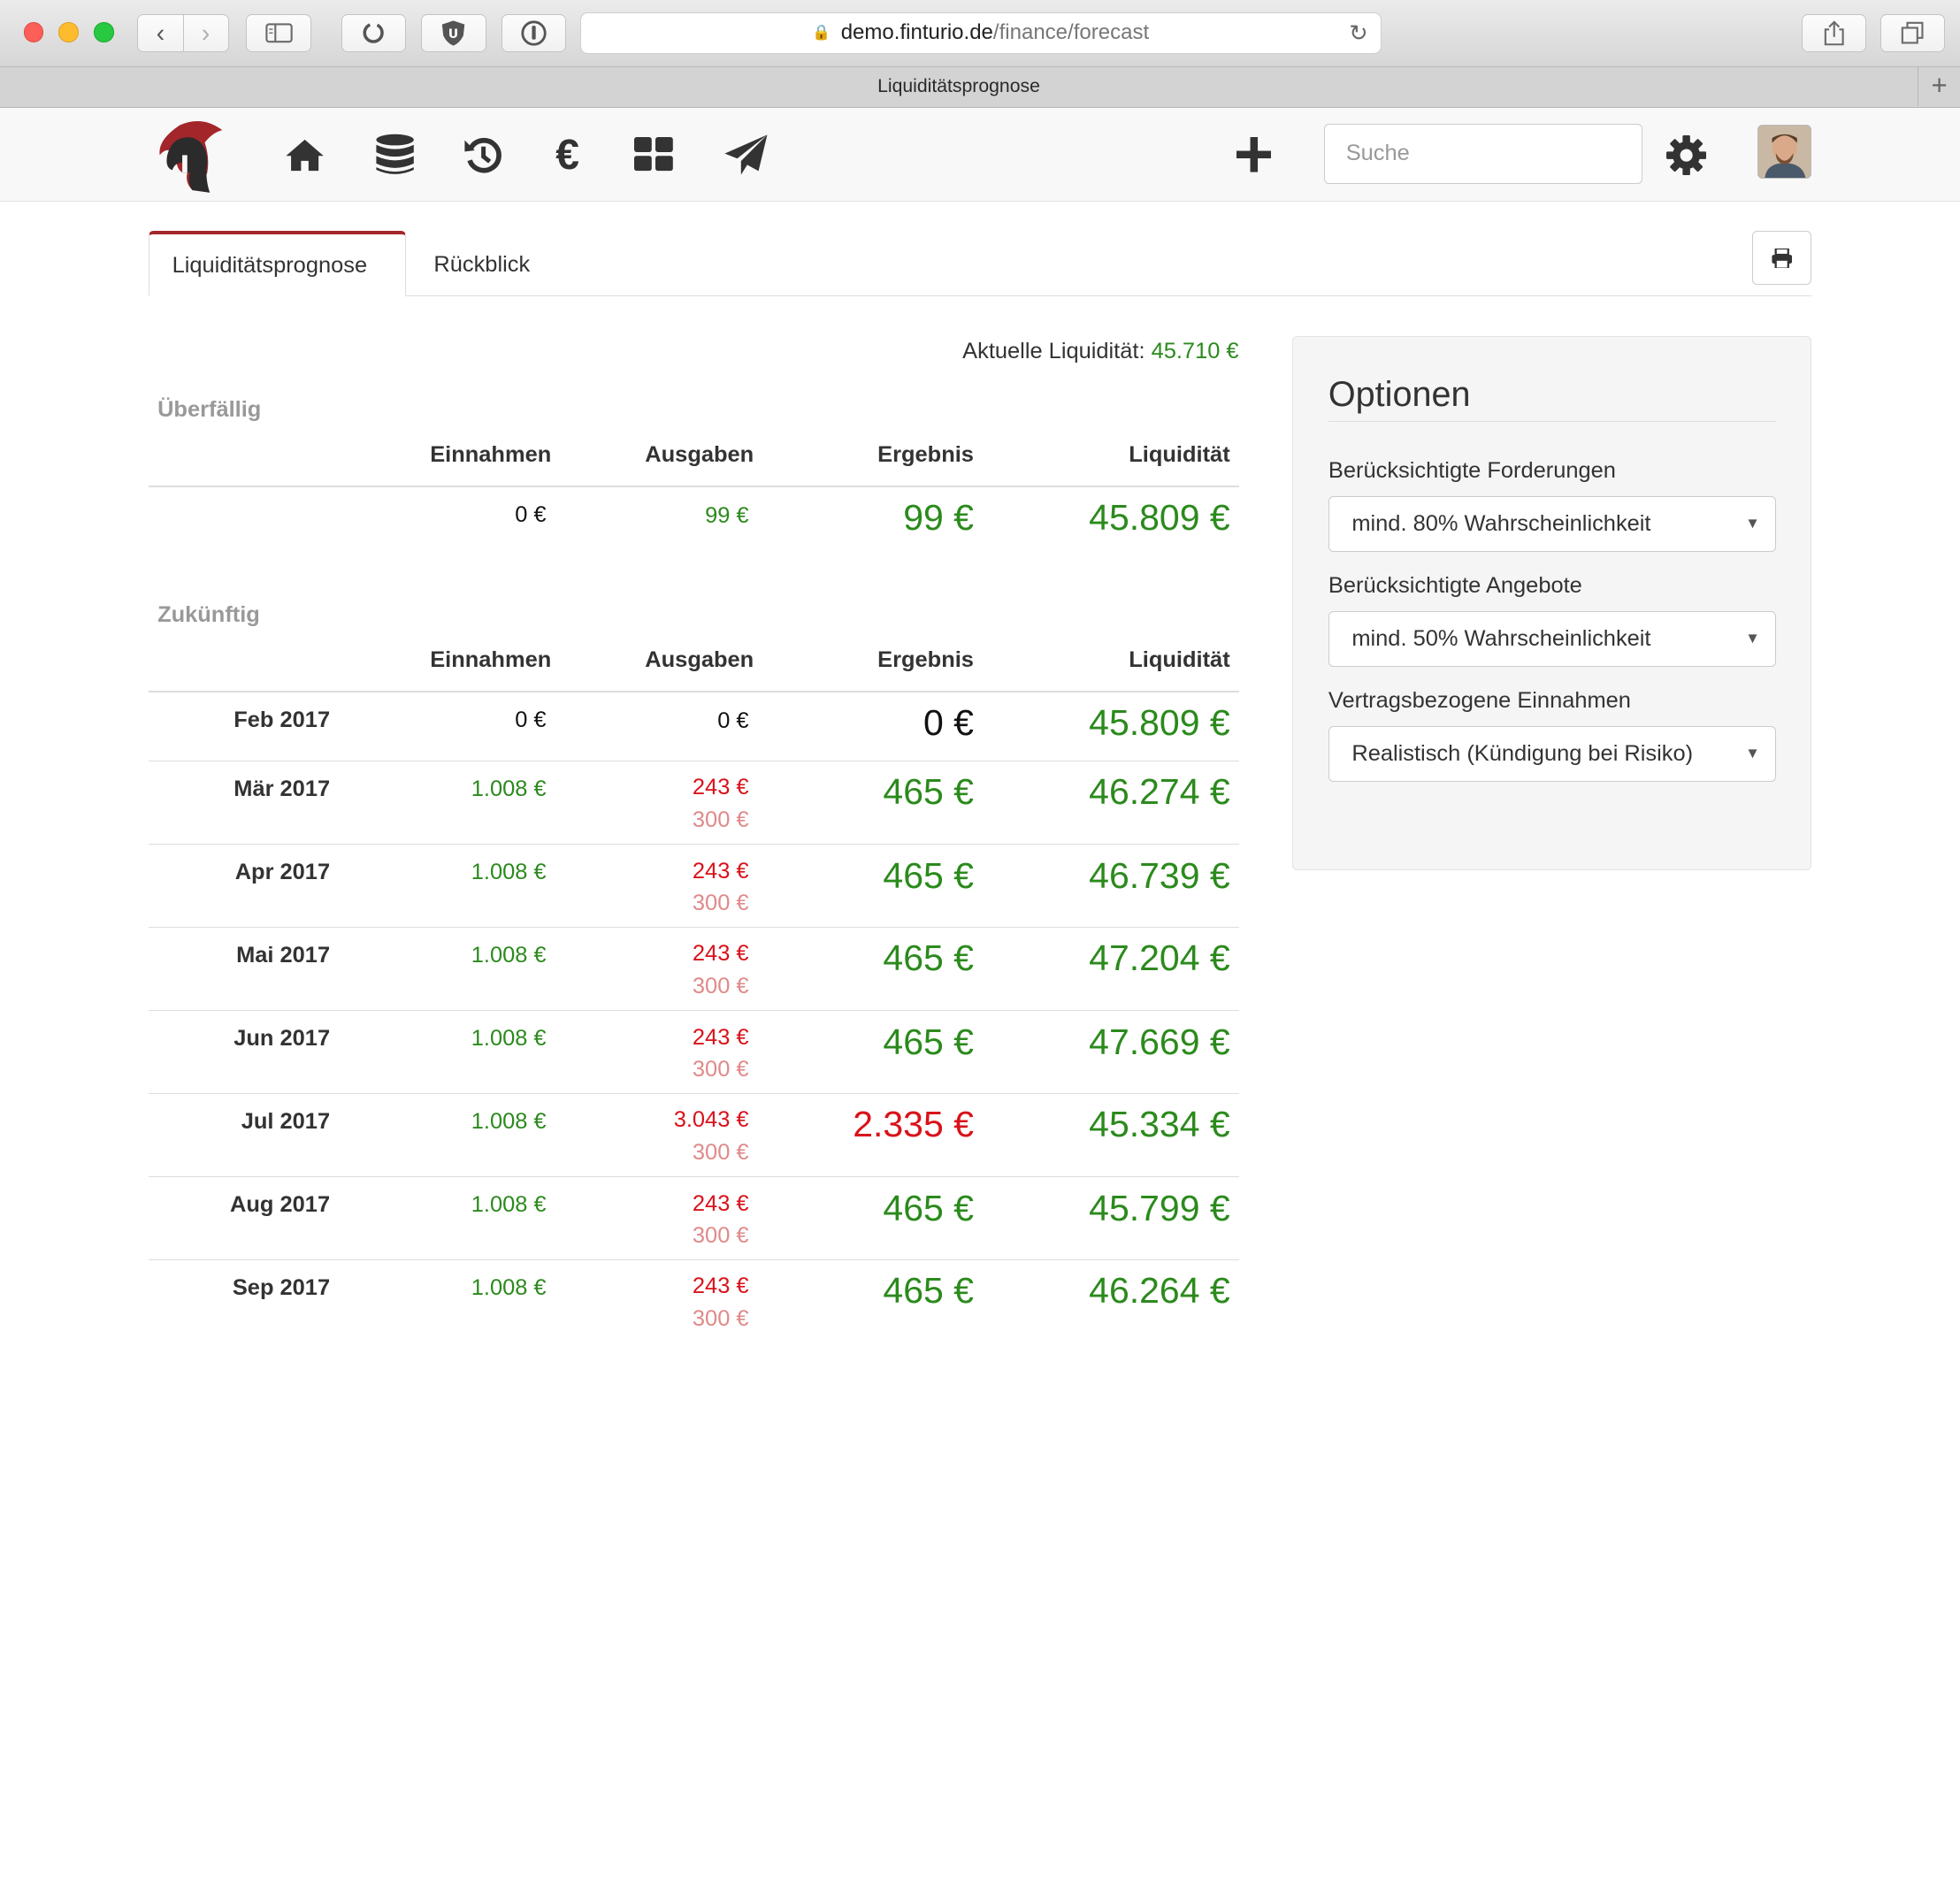 The width and height of the screenshot is (1960, 1882). I want to click on tabs-overview-button, so click(1913, 33).